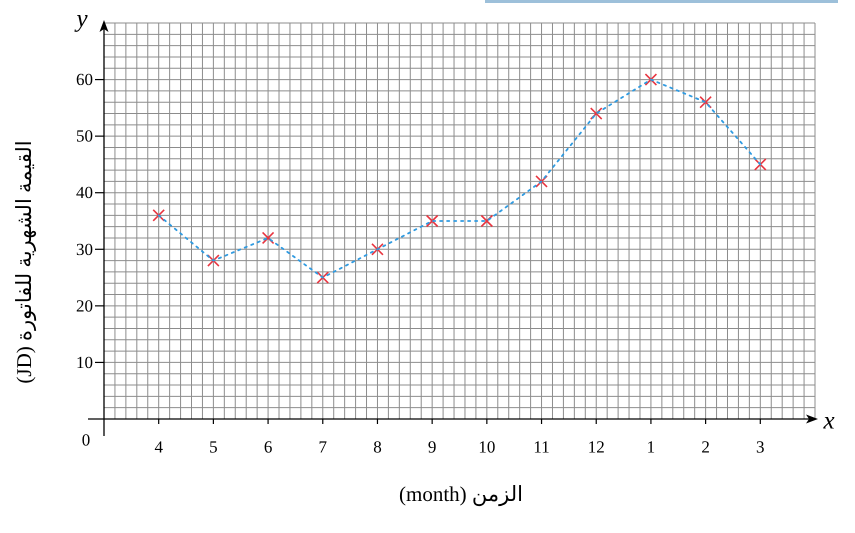  Describe the element at coordinates (828, 421) in the screenshot. I see `text: x` at that location.